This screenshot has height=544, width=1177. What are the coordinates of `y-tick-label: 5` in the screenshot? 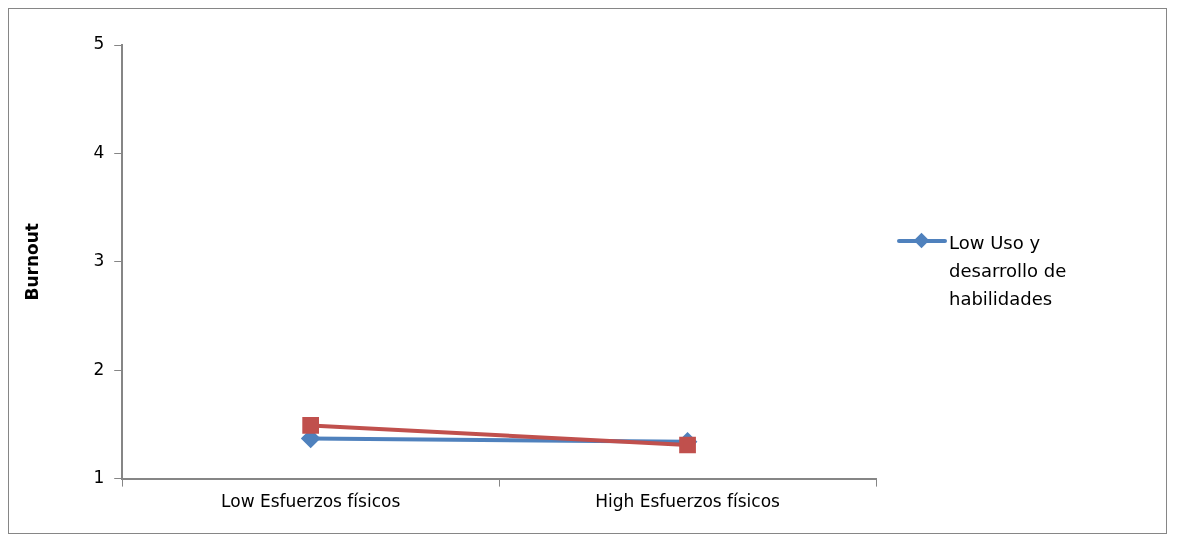 It's located at (99, 43).